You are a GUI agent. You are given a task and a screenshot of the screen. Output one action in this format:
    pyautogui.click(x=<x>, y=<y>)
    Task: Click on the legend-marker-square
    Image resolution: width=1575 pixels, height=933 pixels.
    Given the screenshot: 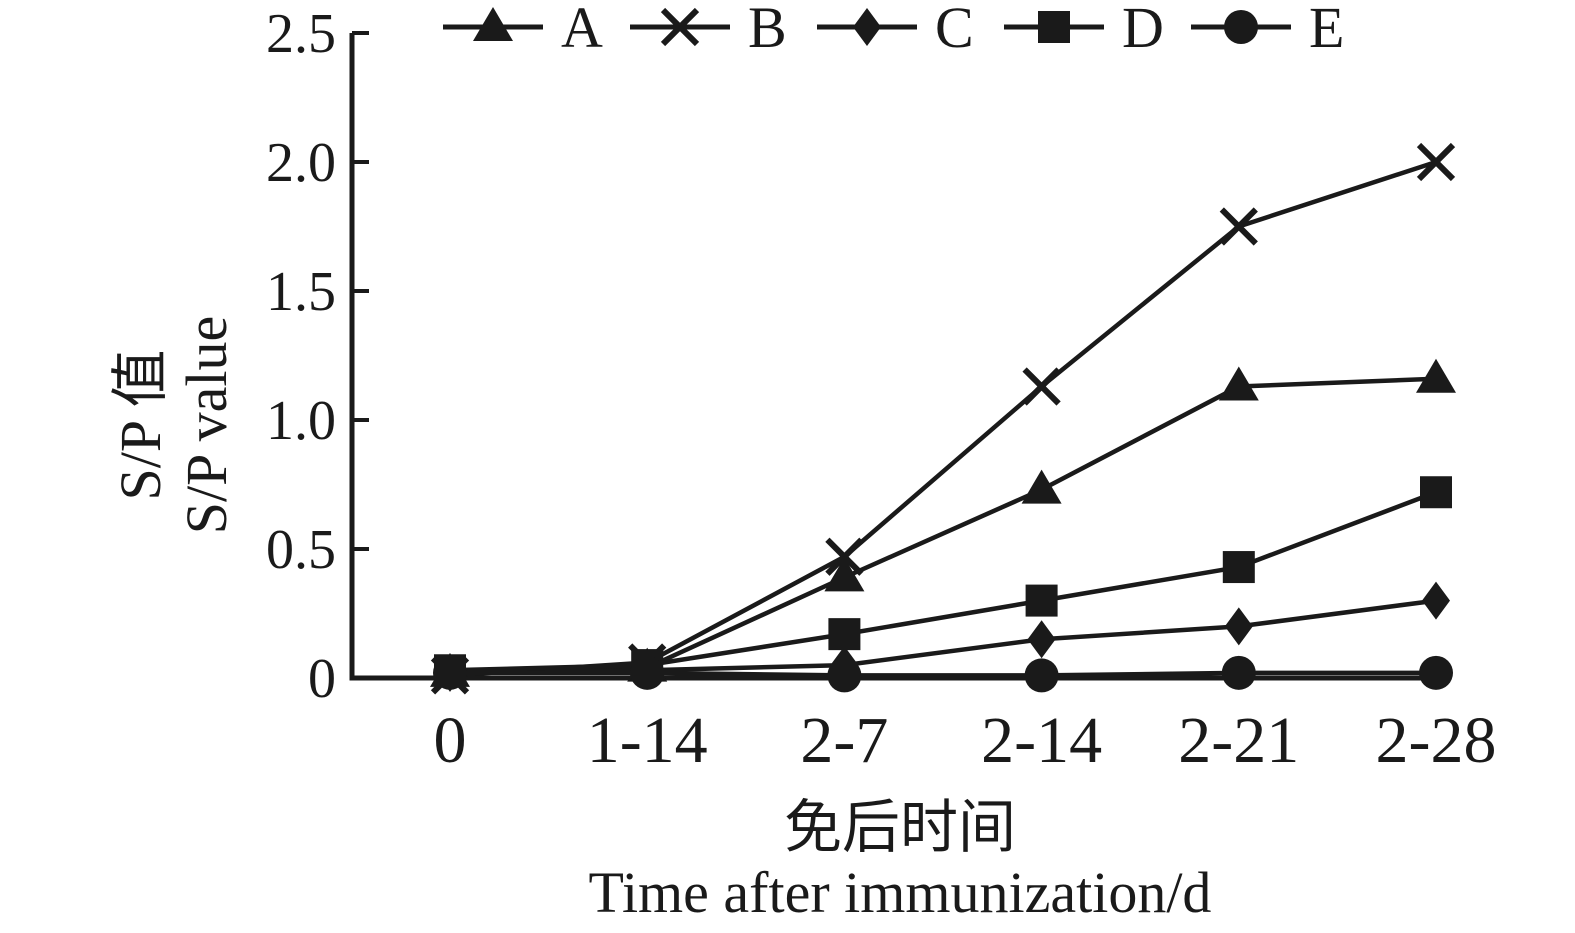 What is the action you would take?
    pyautogui.click(x=1054, y=27)
    